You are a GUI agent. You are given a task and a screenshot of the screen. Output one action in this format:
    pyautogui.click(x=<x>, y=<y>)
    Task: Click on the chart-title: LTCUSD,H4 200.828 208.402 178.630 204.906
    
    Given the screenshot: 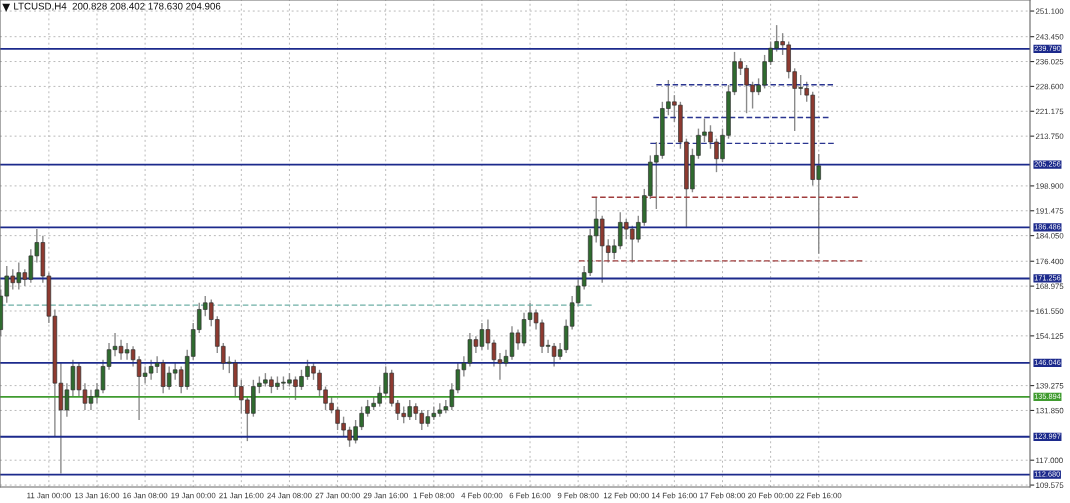 What is the action you would take?
    pyautogui.click(x=117, y=6)
    